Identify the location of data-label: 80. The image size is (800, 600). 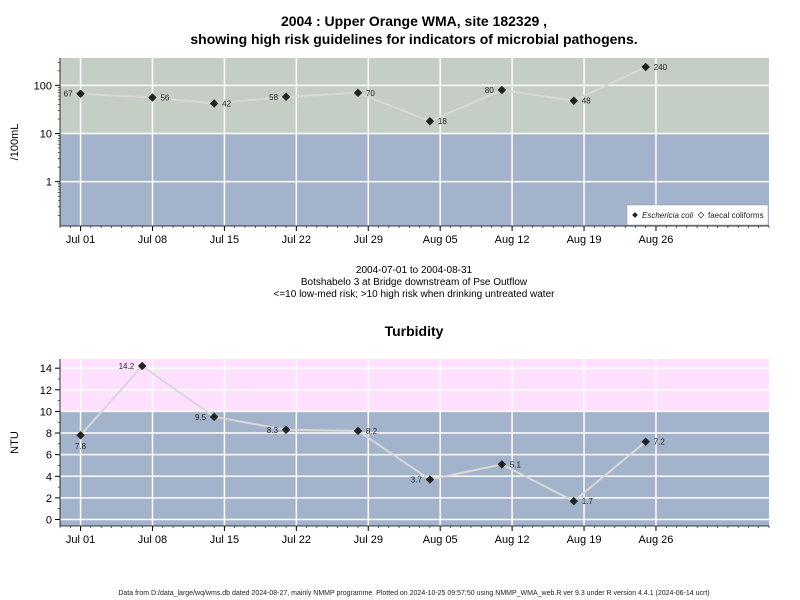
(489, 90).